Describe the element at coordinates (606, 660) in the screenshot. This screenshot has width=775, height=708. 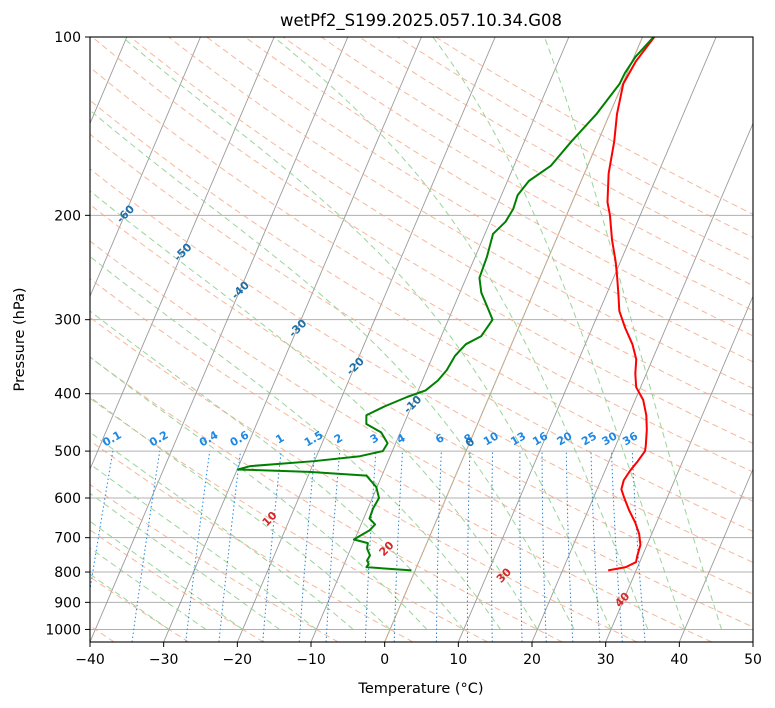
I see `x-tick-label: 30` at that location.